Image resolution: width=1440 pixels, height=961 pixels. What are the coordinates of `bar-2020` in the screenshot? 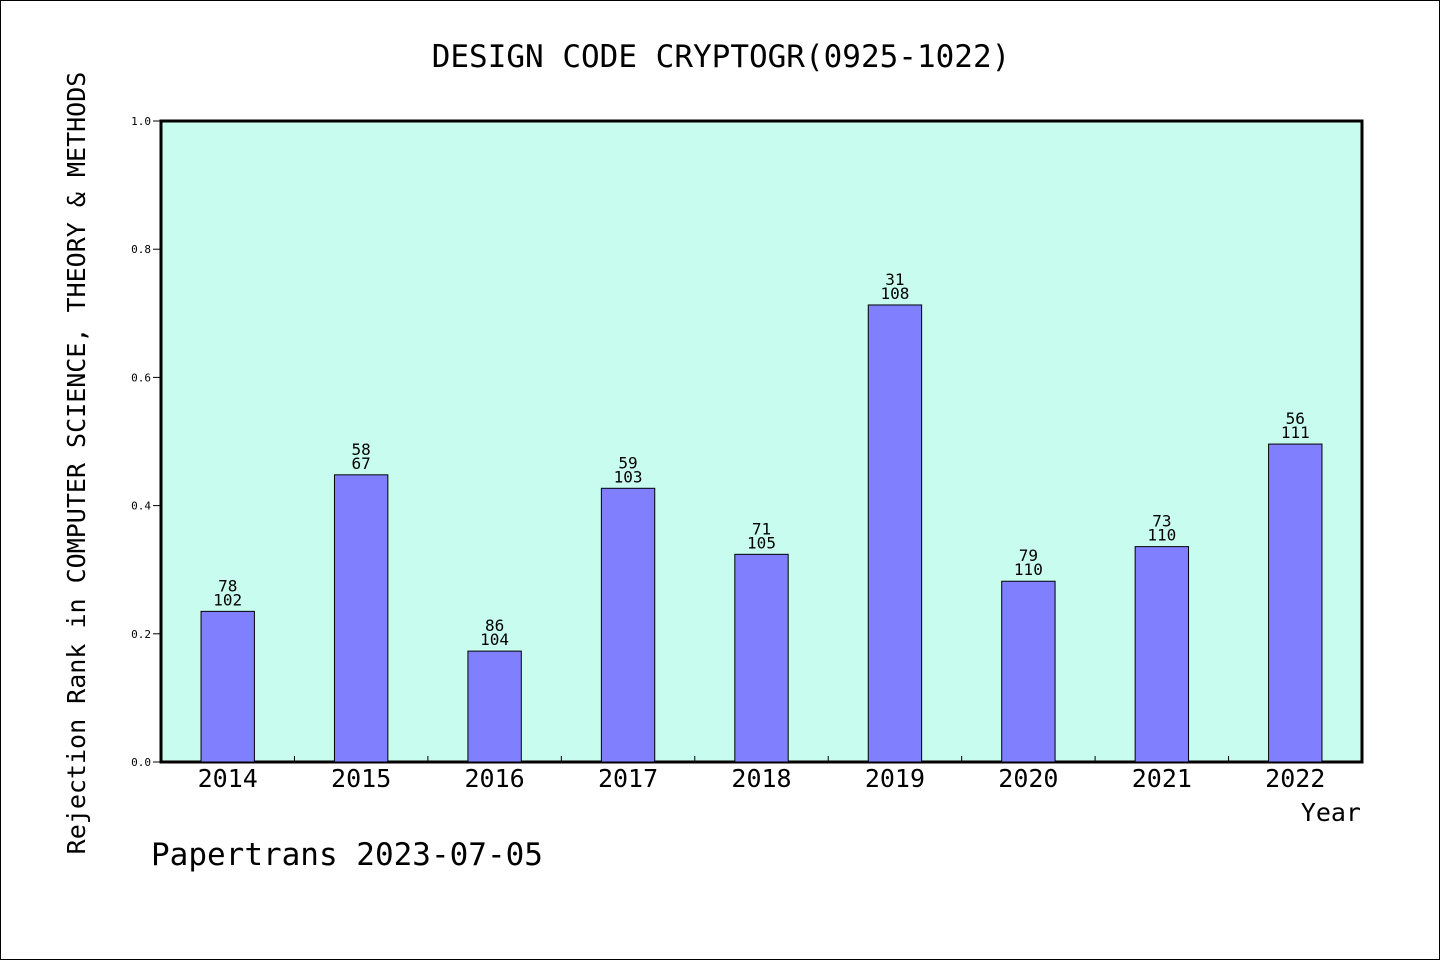 It's located at (1028, 671).